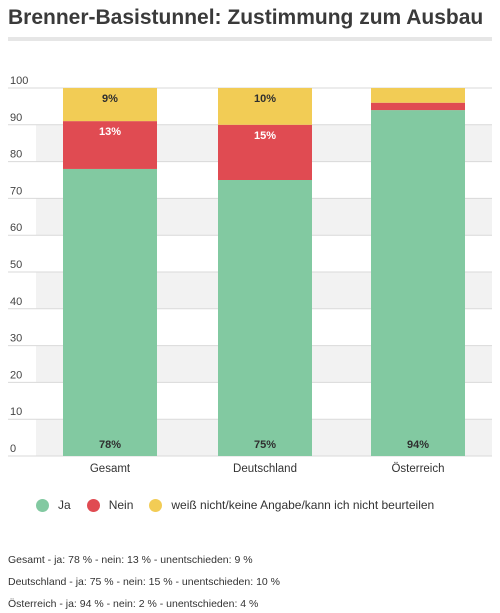  What do you see at coordinates (265, 136) in the screenshot?
I see `data-label: 15%` at bounding box center [265, 136].